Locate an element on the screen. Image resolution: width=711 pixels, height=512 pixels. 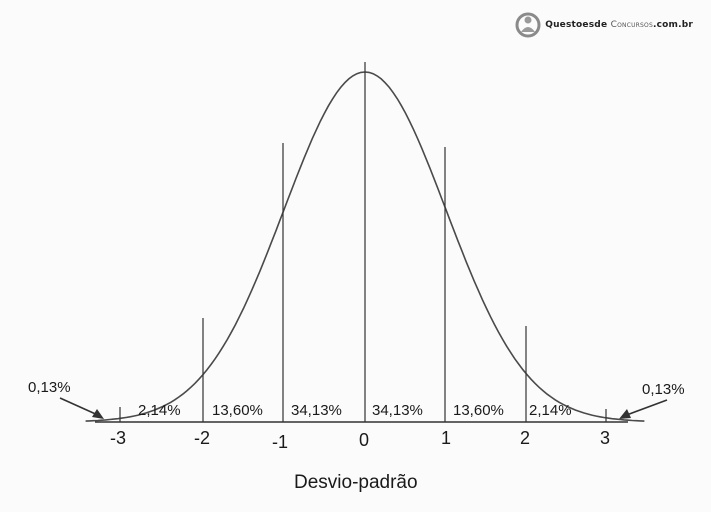
region-label-5: 13,60% is located at coordinates (478, 410).